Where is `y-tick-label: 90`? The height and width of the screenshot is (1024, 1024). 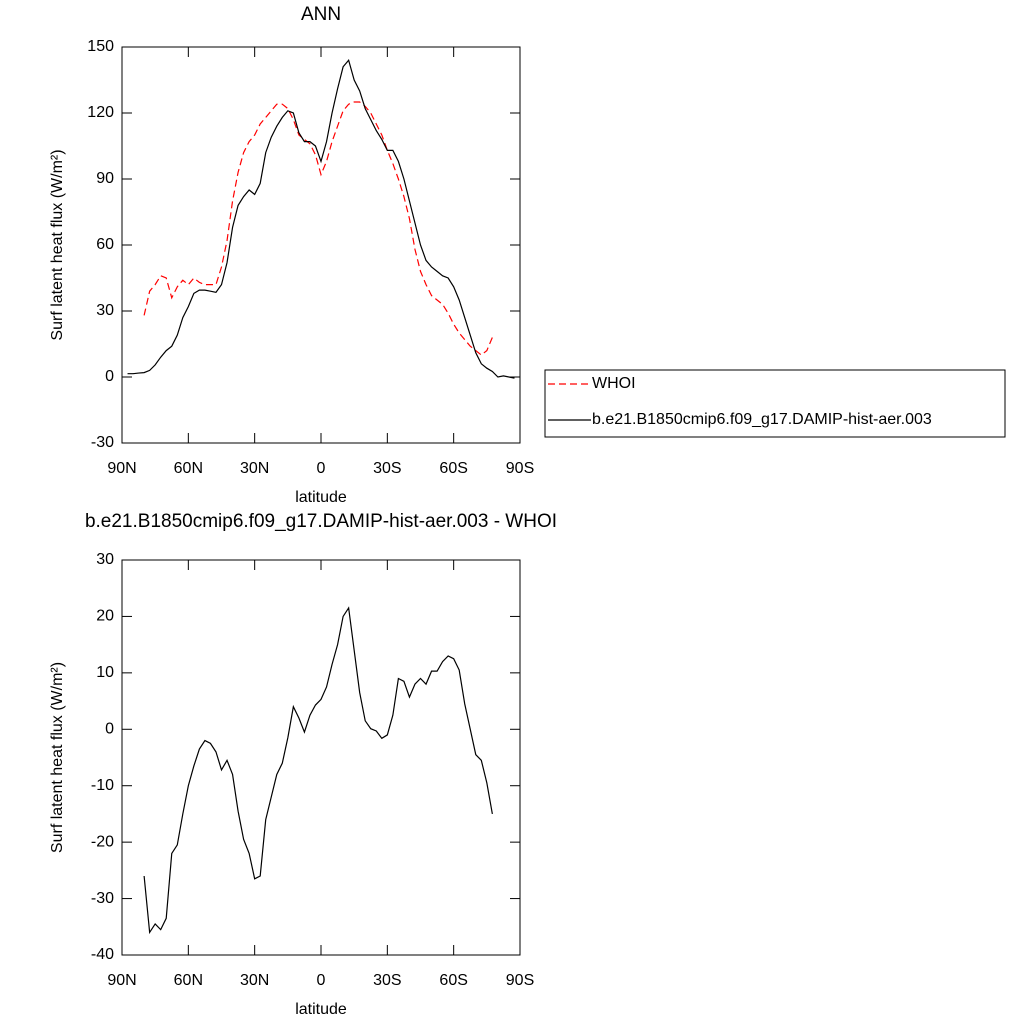 y-tick-label: 90 is located at coordinates (105, 178).